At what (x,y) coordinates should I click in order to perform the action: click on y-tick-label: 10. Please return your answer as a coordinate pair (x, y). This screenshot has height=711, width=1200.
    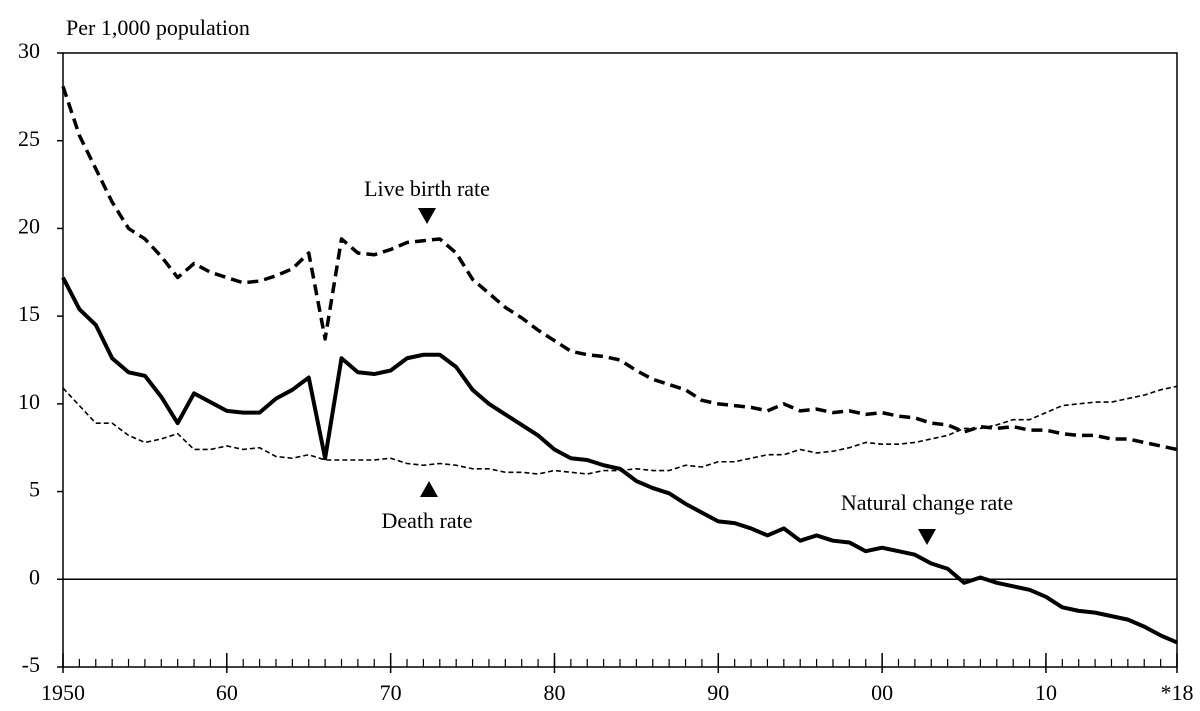
    Looking at the image, I should click on (29, 401).